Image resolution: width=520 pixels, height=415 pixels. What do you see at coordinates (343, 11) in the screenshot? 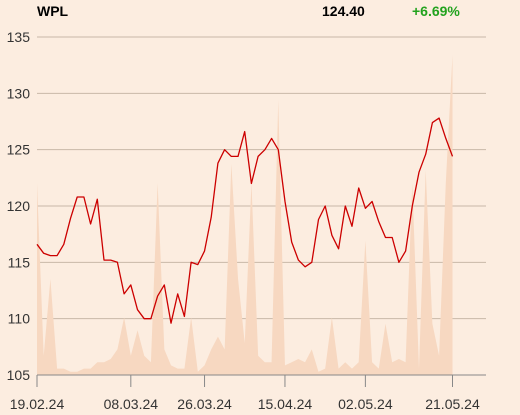
I see `current-price: 124.40` at bounding box center [343, 11].